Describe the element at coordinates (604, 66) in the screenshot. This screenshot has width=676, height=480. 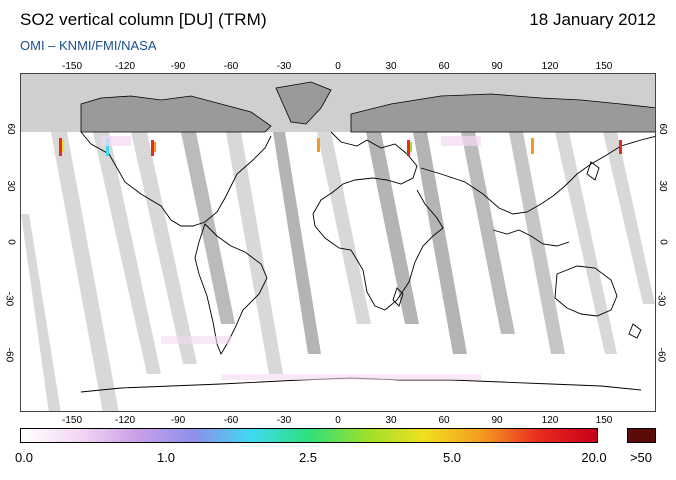
I see `lon-tick-top: 150` at that location.